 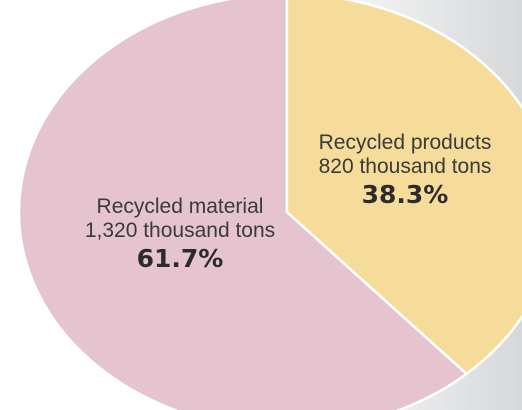 What do you see at coordinates (180, 231) in the screenshot?
I see `slice-amount: 1,320 thousand tons` at bounding box center [180, 231].